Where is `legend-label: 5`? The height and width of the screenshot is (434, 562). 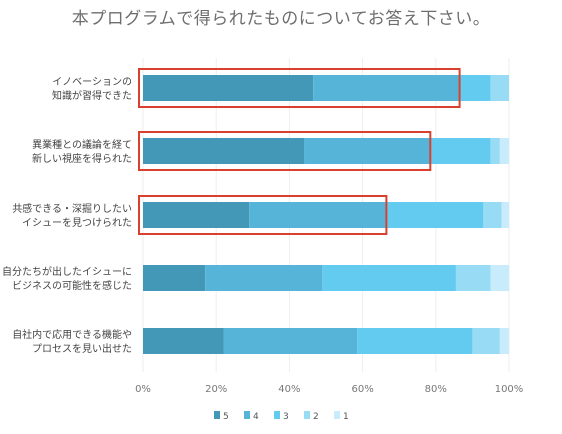 legend-label: 5 is located at coordinates (226, 417).